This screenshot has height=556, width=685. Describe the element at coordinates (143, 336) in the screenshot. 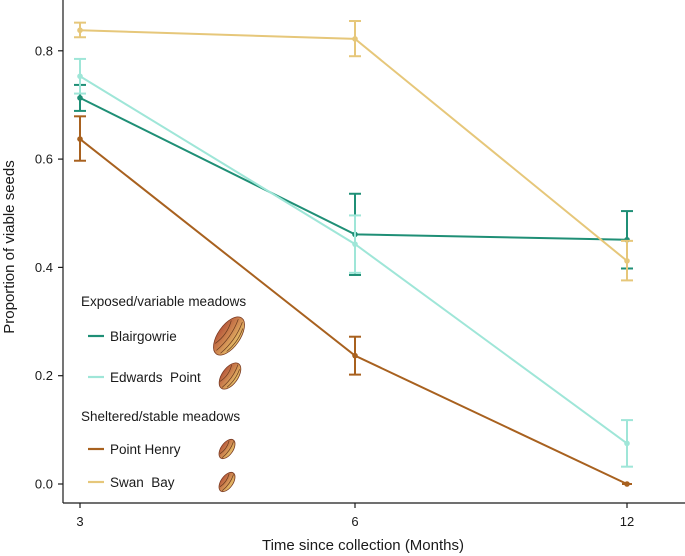

I see `legend-label-blairgowrie: Blairgowrie` at that location.